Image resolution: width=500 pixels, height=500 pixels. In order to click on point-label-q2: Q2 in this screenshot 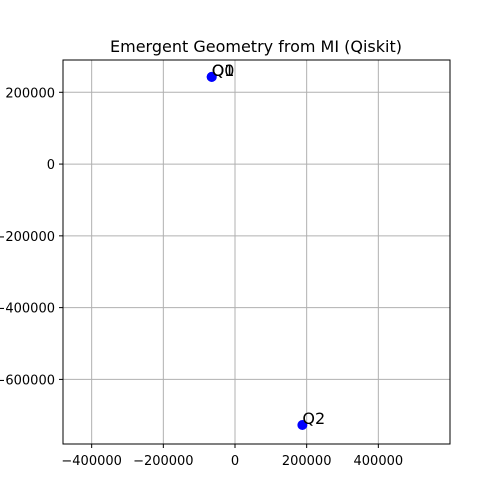, I will do `click(313, 418)`.